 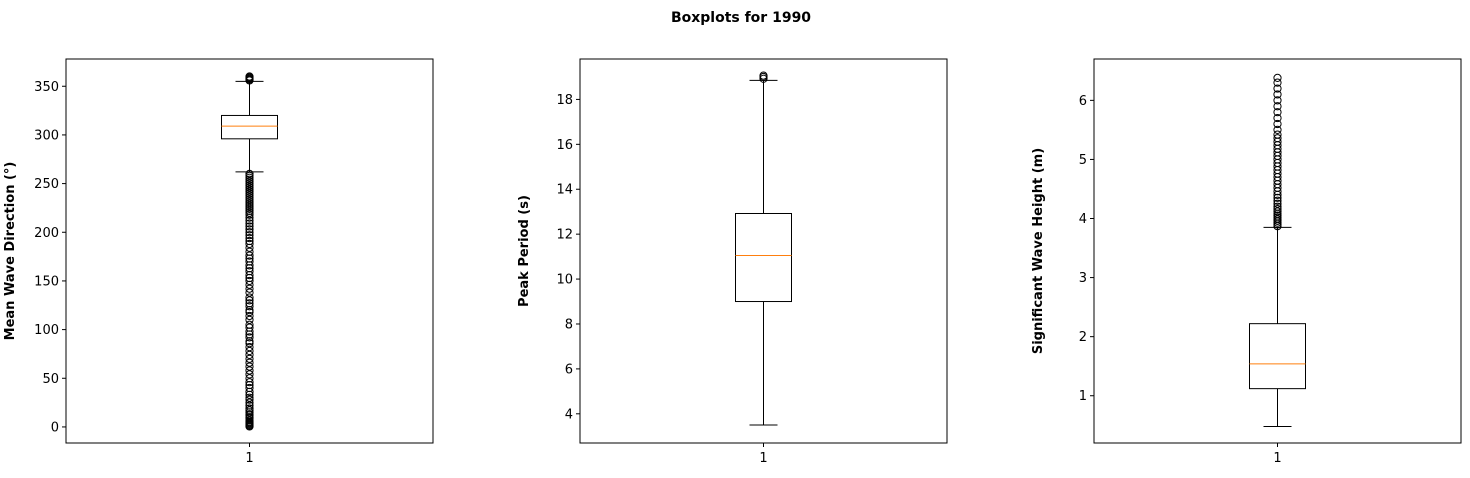 What do you see at coordinates (1083, 219) in the screenshot?
I see `y-tick-label-3: 4` at bounding box center [1083, 219].